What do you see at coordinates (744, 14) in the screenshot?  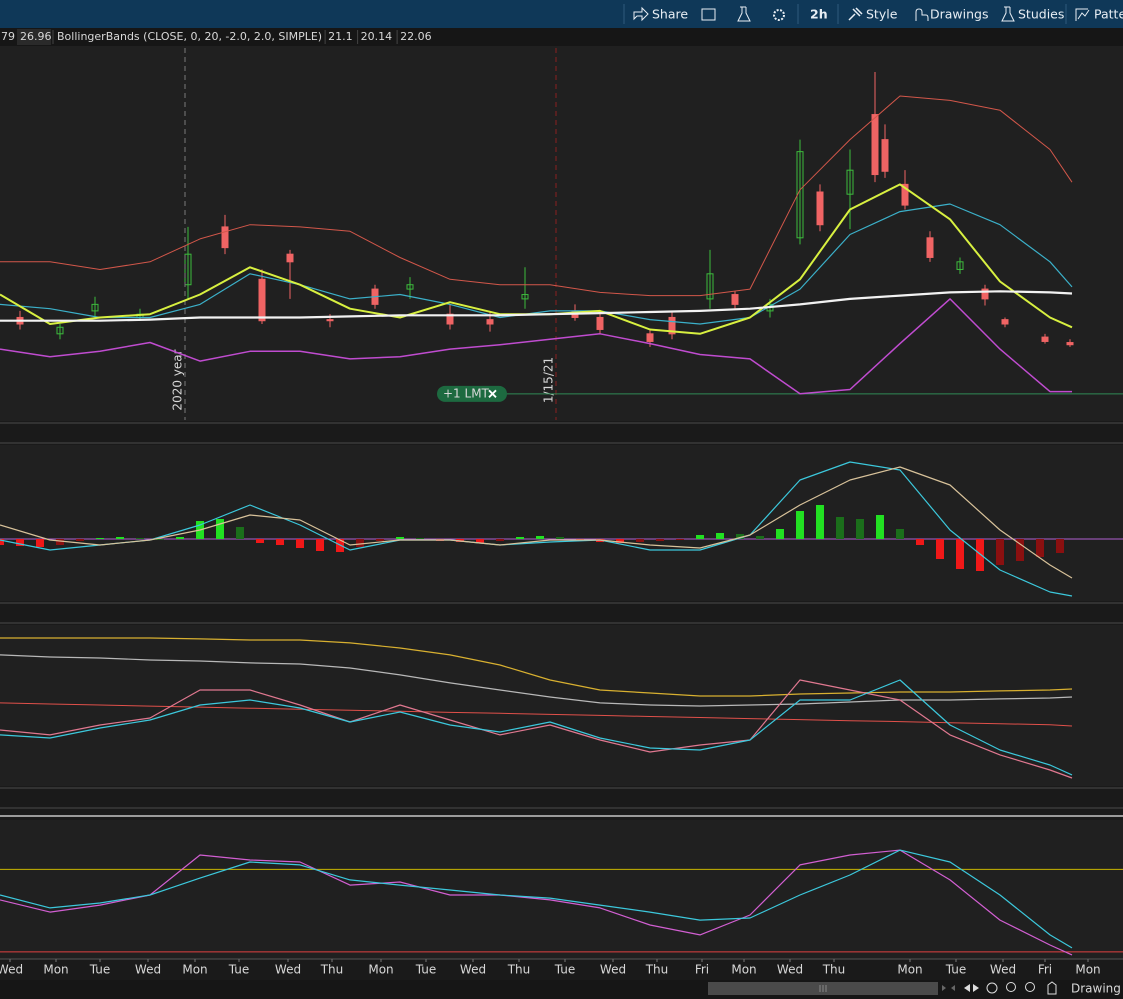 I see `flask-icon` at bounding box center [744, 14].